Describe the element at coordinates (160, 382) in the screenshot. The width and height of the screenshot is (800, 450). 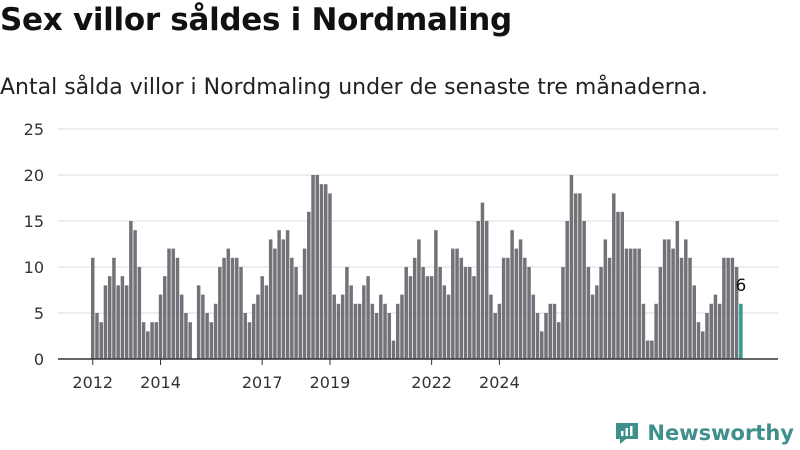
I see `x-tick-label: 2014` at that location.